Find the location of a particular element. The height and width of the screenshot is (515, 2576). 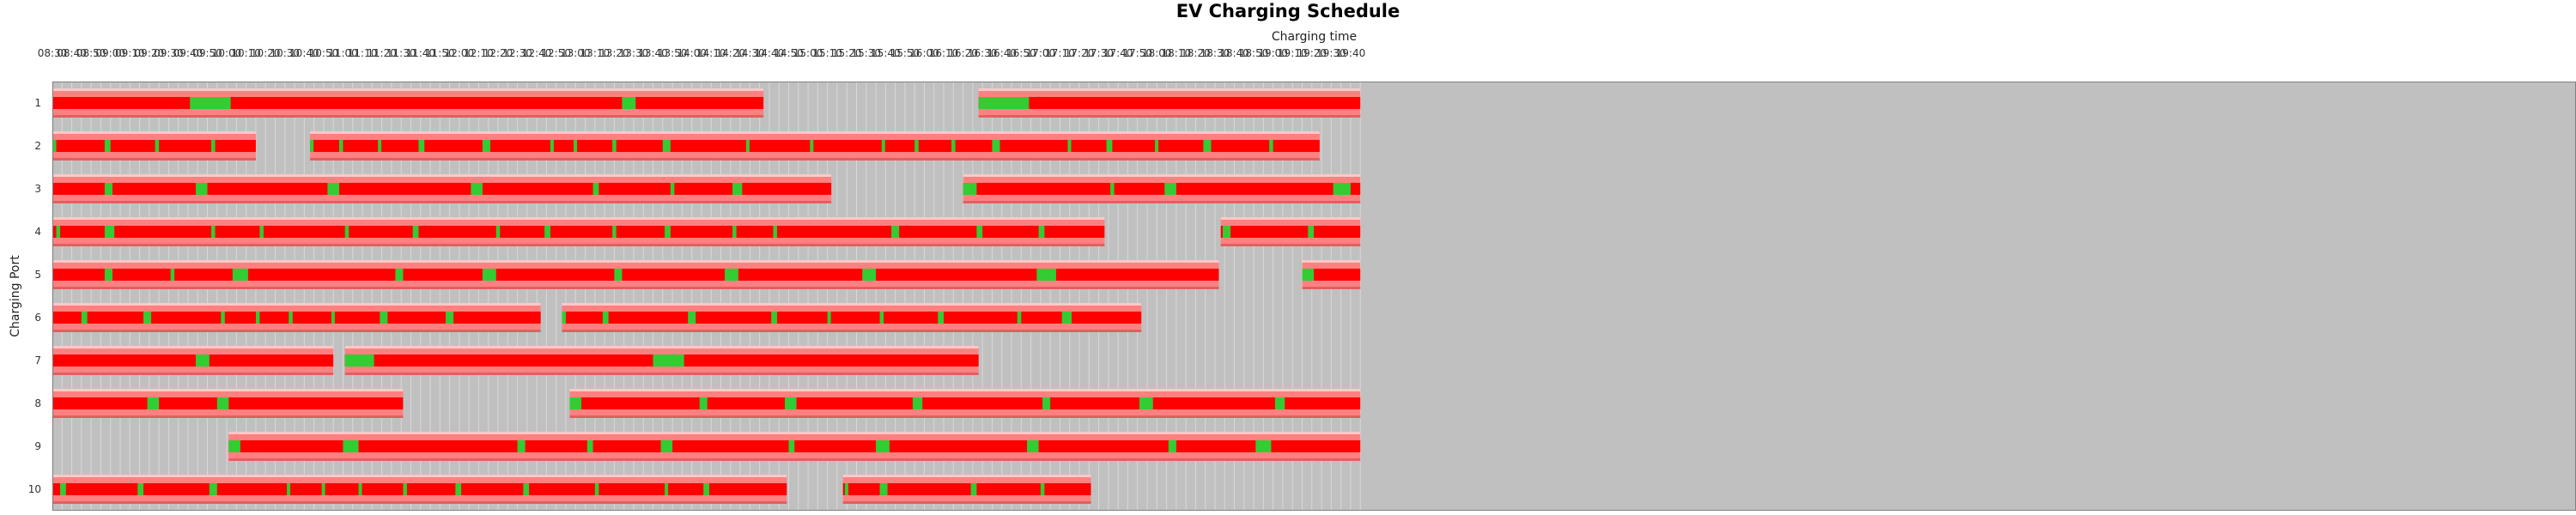

port-label: 6 is located at coordinates (37, 318).